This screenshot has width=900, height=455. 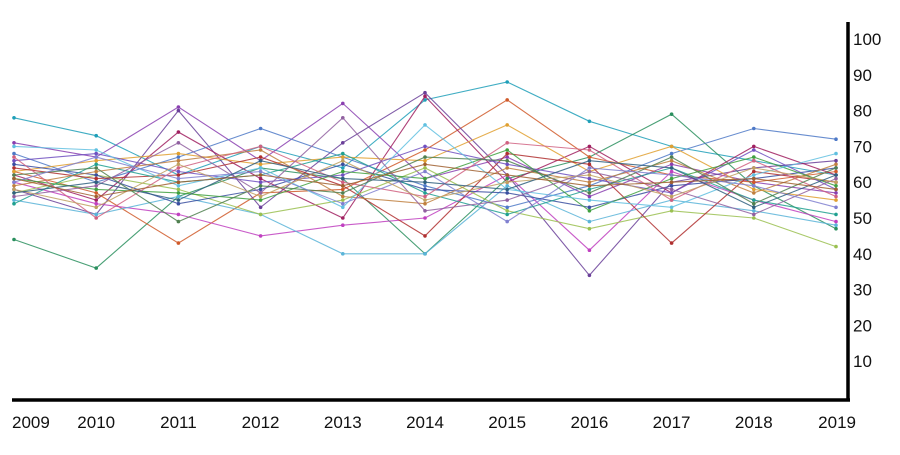 I want to click on x-tick-label: 2012, so click(x=261, y=422).